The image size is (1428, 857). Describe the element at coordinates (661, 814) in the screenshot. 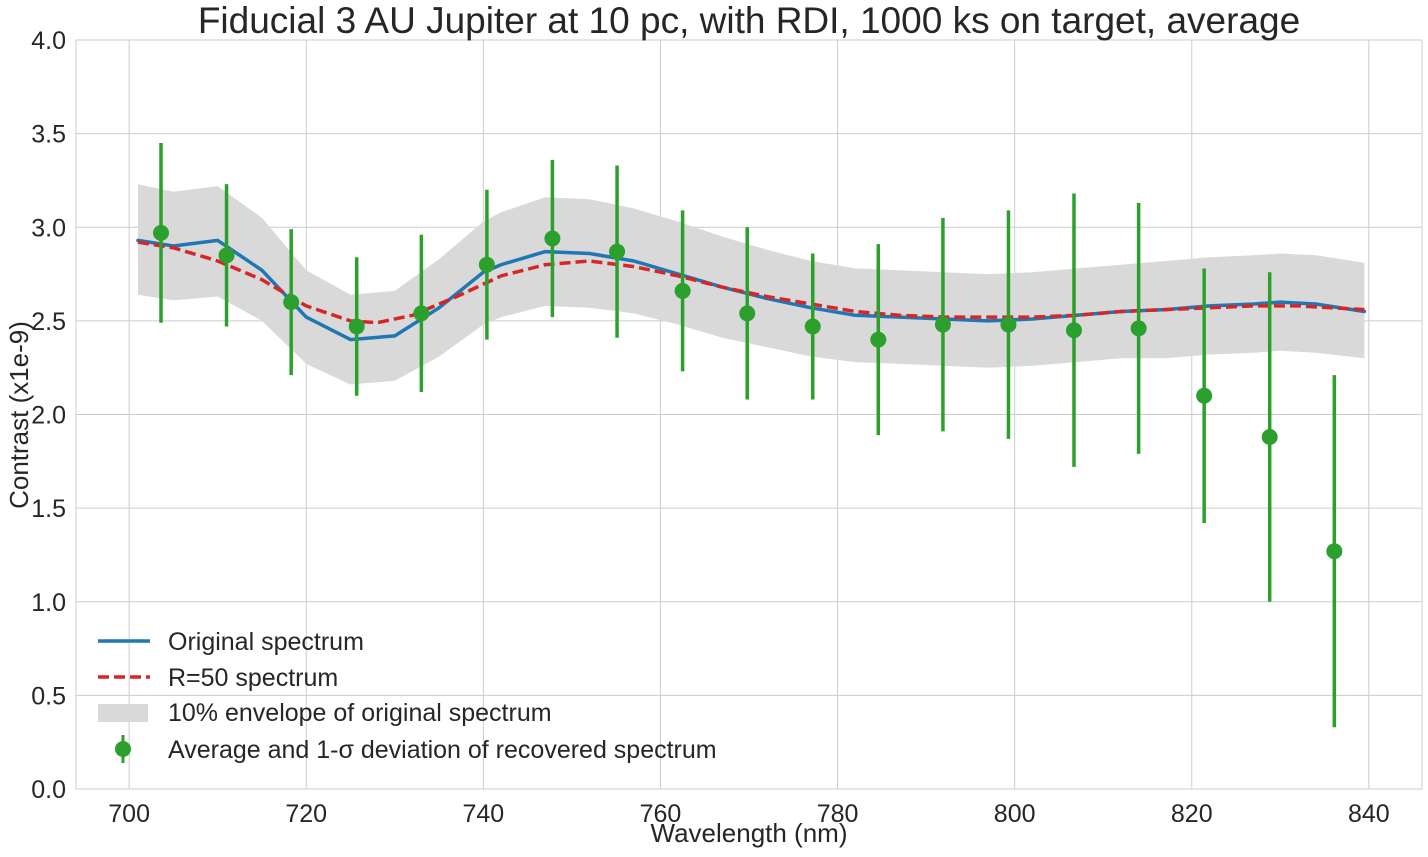

I see `x-tick-label: 760` at that location.